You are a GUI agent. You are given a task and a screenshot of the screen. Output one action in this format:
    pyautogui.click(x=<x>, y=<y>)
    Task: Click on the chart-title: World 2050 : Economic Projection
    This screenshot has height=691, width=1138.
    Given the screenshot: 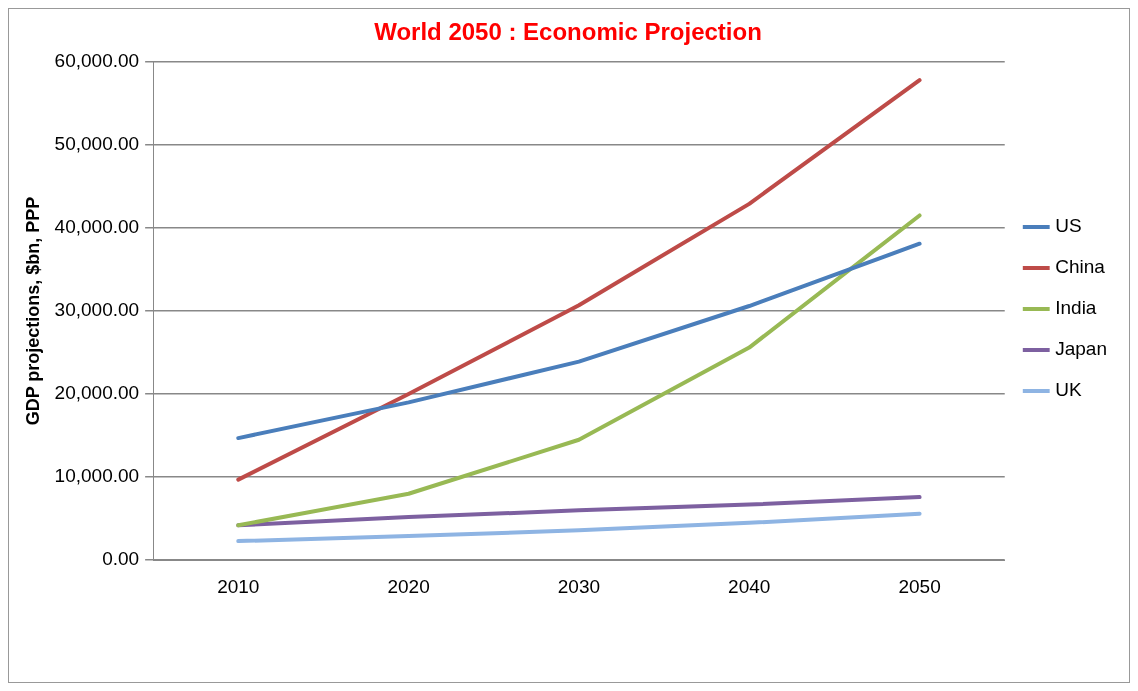 What is the action you would take?
    pyautogui.click(x=568, y=32)
    